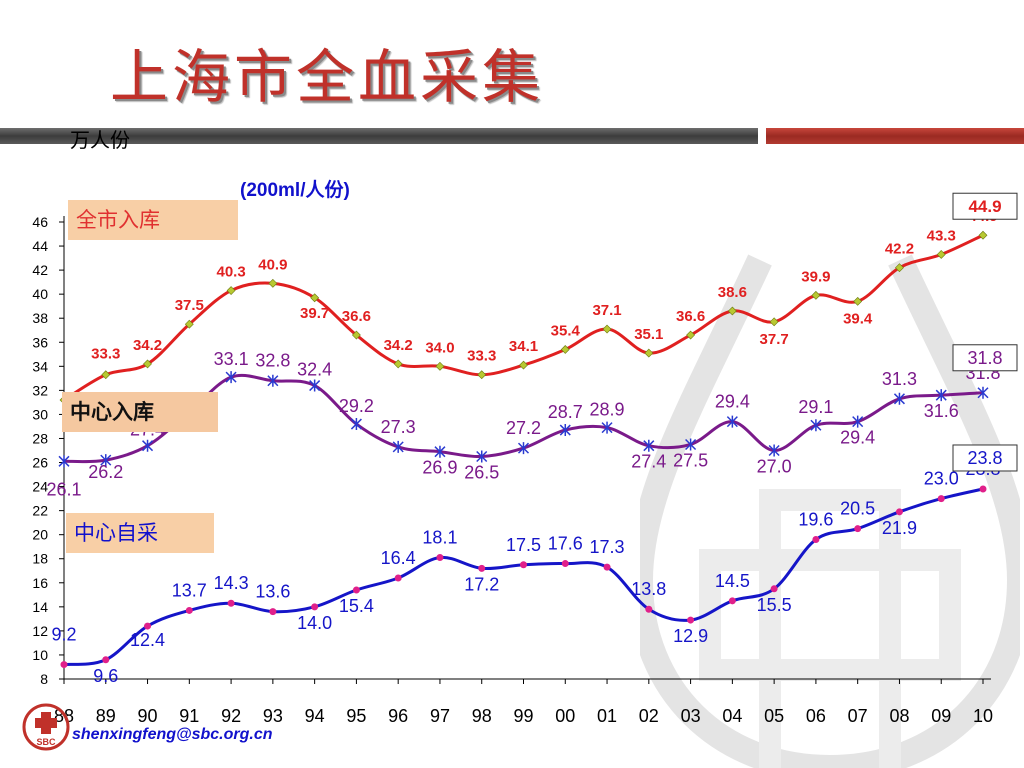 The width and height of the screenshot is (1024, 768). What do you see at coordinates (40, 511) in the screenshot?
I see `y-tick-label: 22` at bounding box center [40, 511].